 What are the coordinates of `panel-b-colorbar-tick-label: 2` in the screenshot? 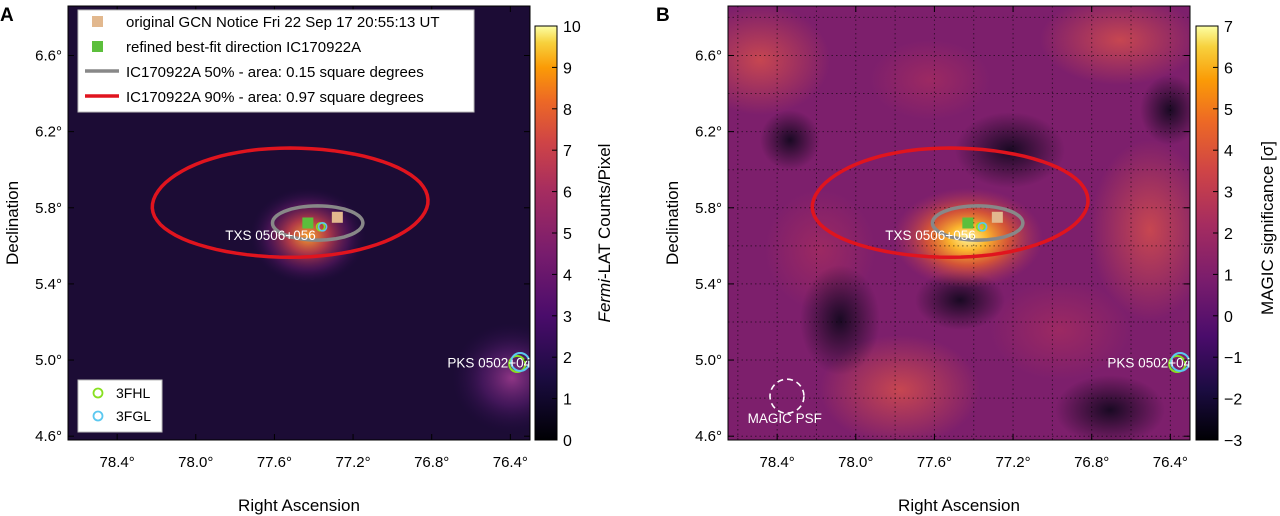 It's located at (1228, 234).